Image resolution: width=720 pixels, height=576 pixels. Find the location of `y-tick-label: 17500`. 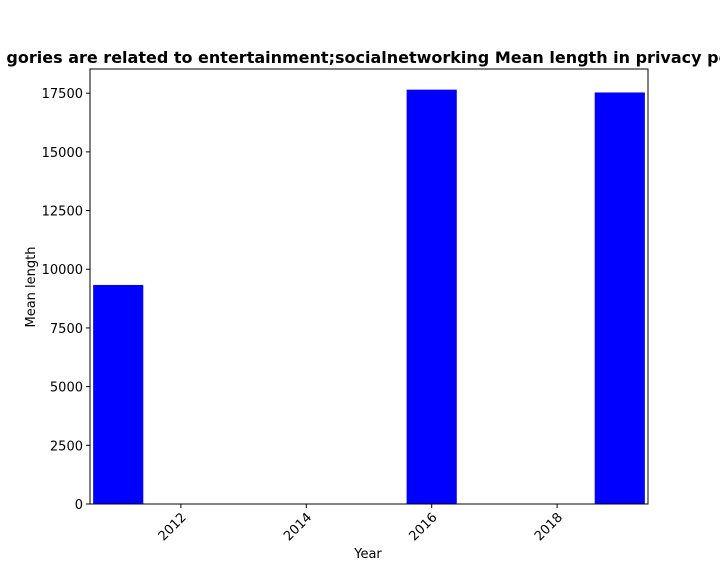

y-tick-label: 17500 is located at coordinates (62, 94).